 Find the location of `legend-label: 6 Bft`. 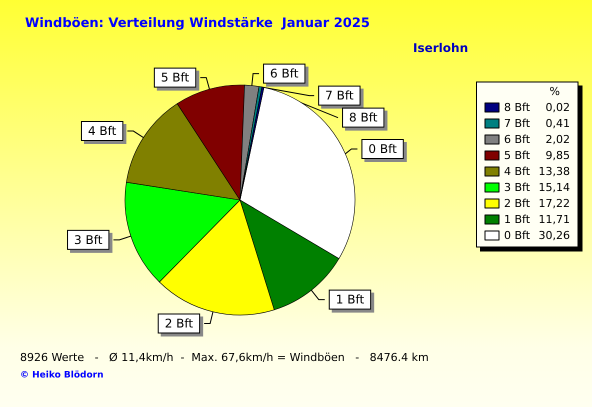

legend-label: 6 Bft is located at coordinates (517, 139).